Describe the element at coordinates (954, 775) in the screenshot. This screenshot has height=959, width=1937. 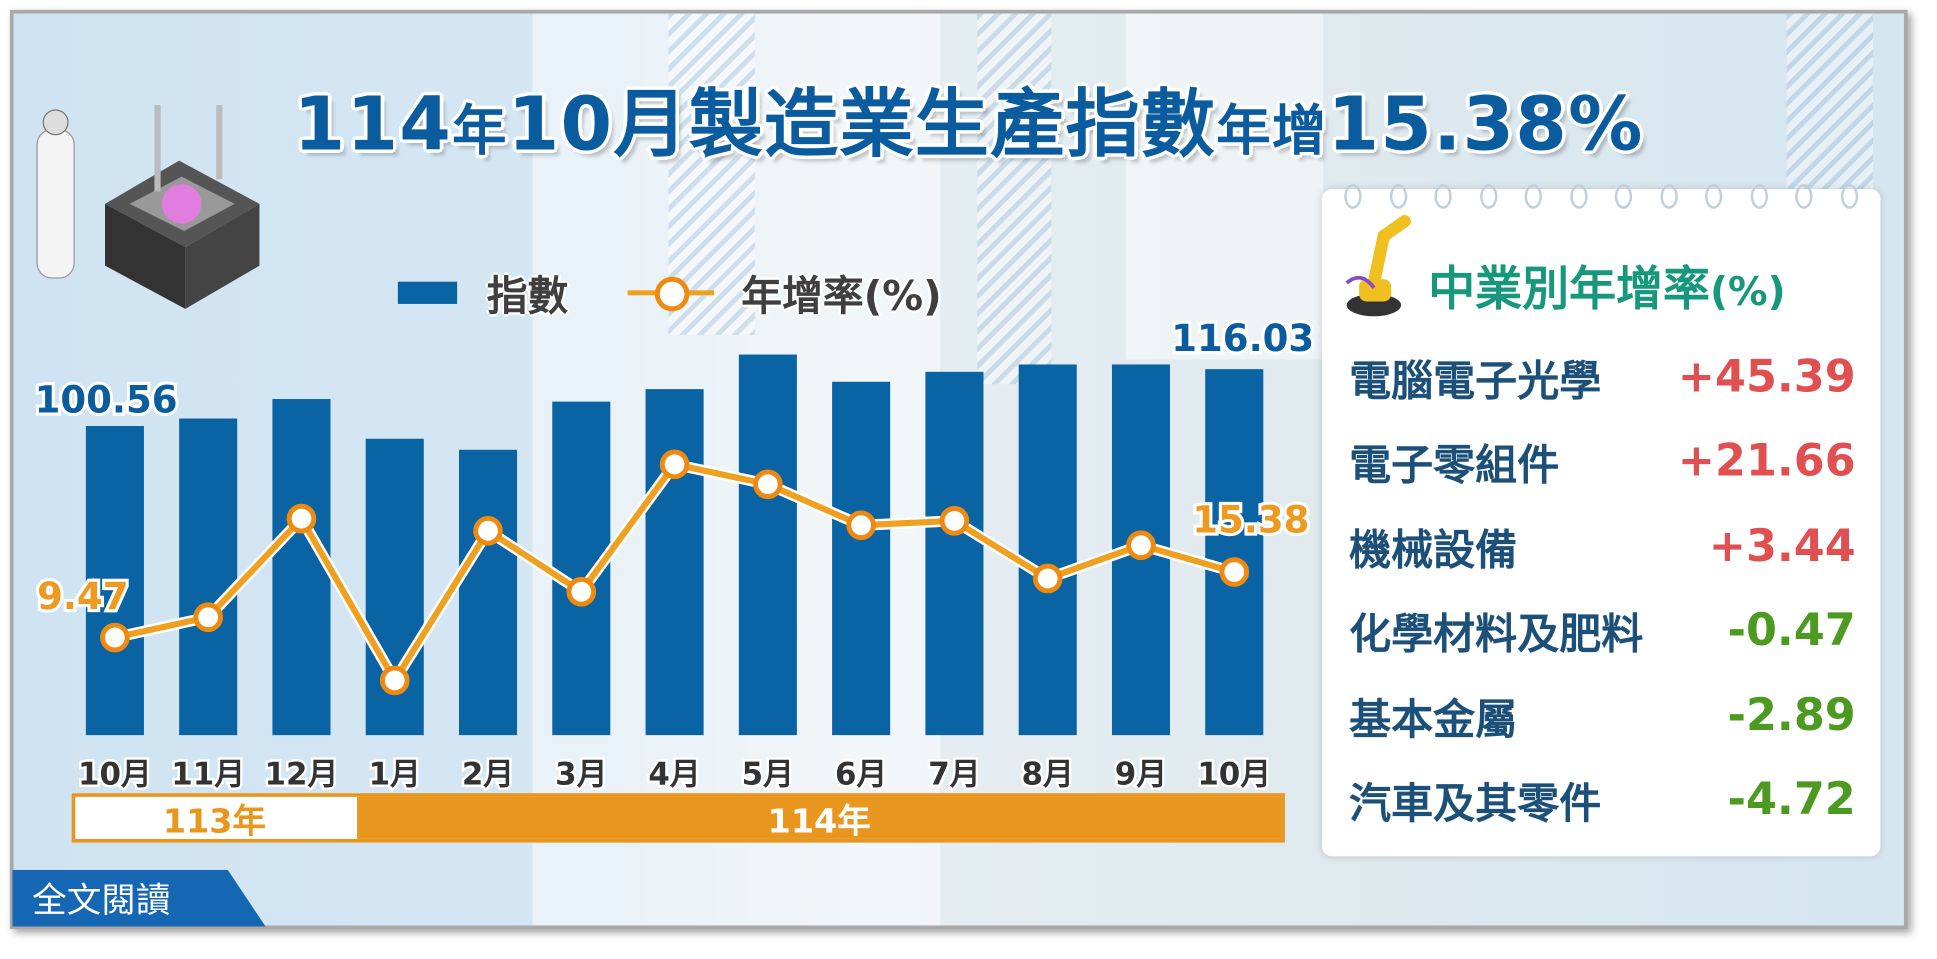
I see `month-label: 7月` at that location.